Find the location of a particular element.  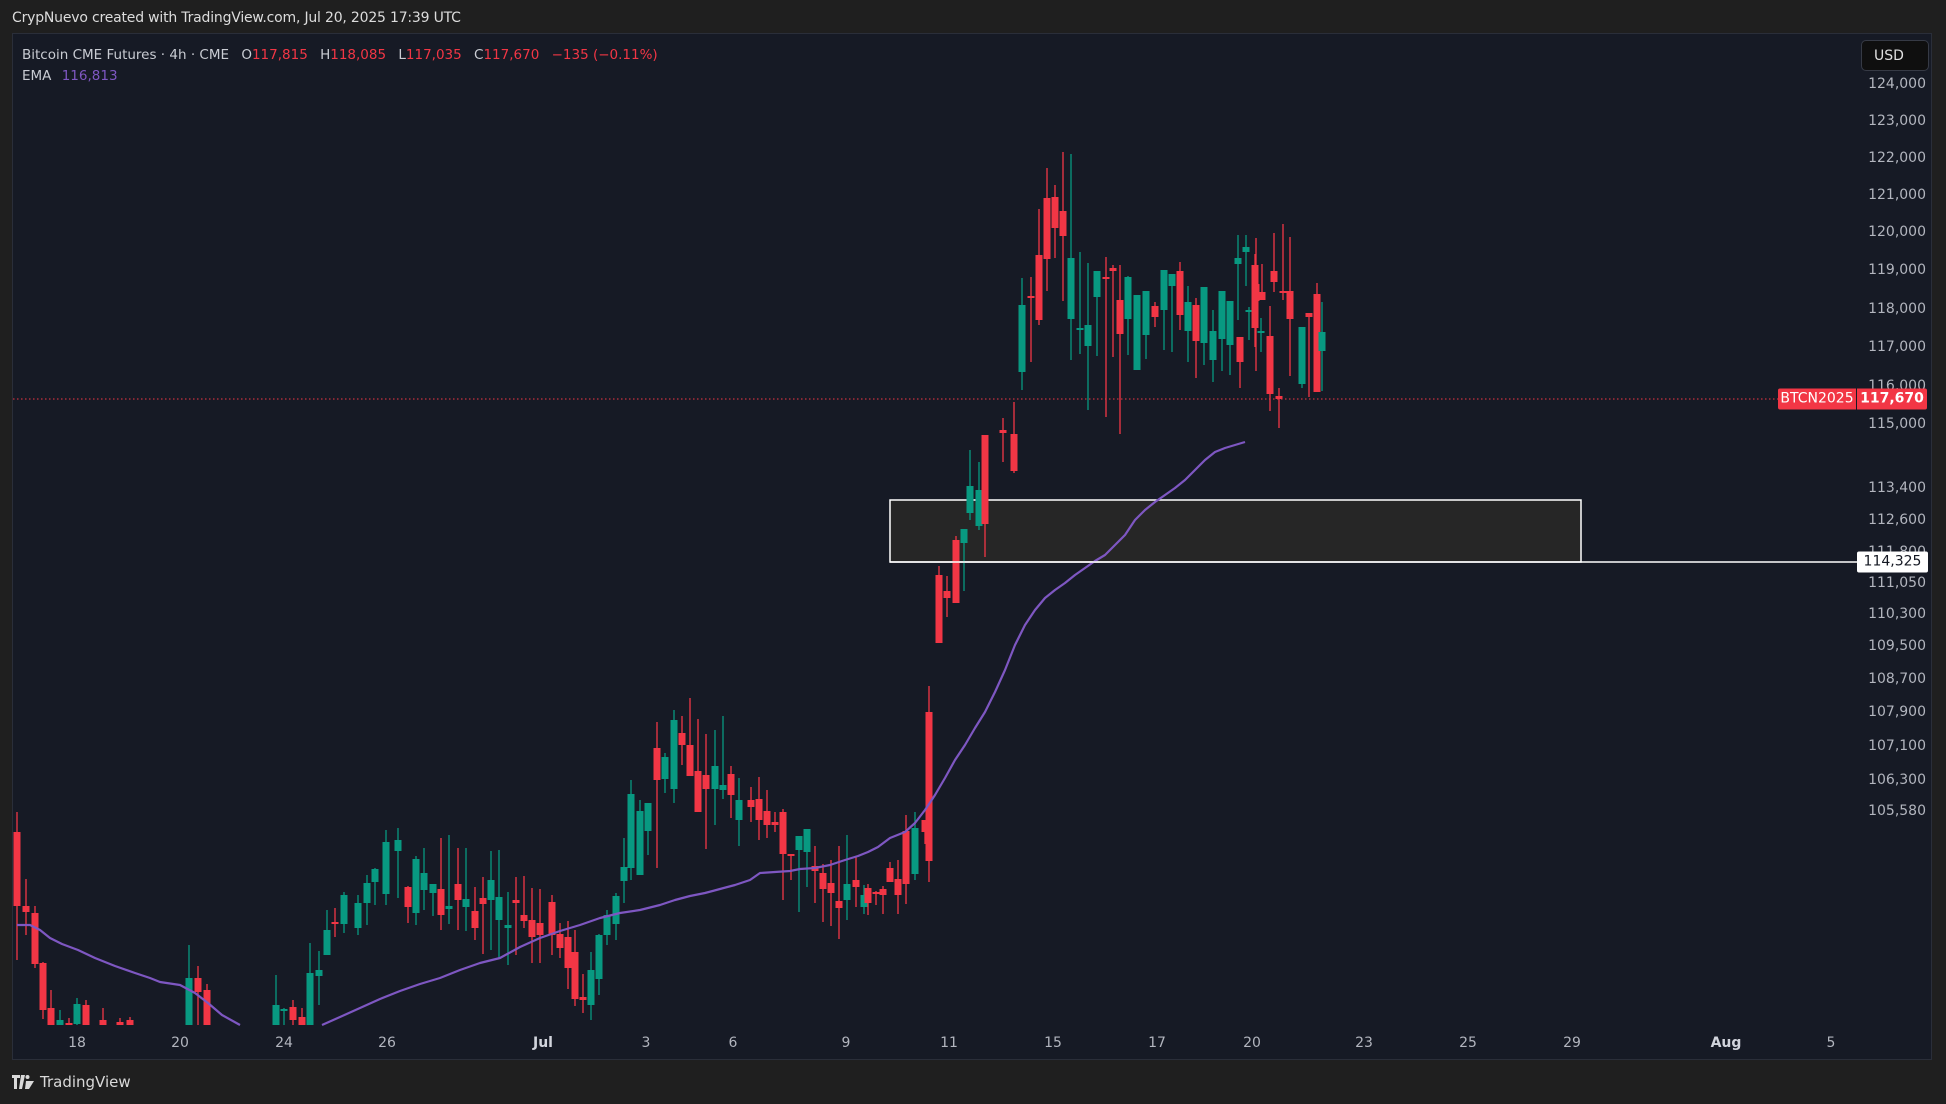

brand-label: TradingView is located at coordinates (85, 1082).